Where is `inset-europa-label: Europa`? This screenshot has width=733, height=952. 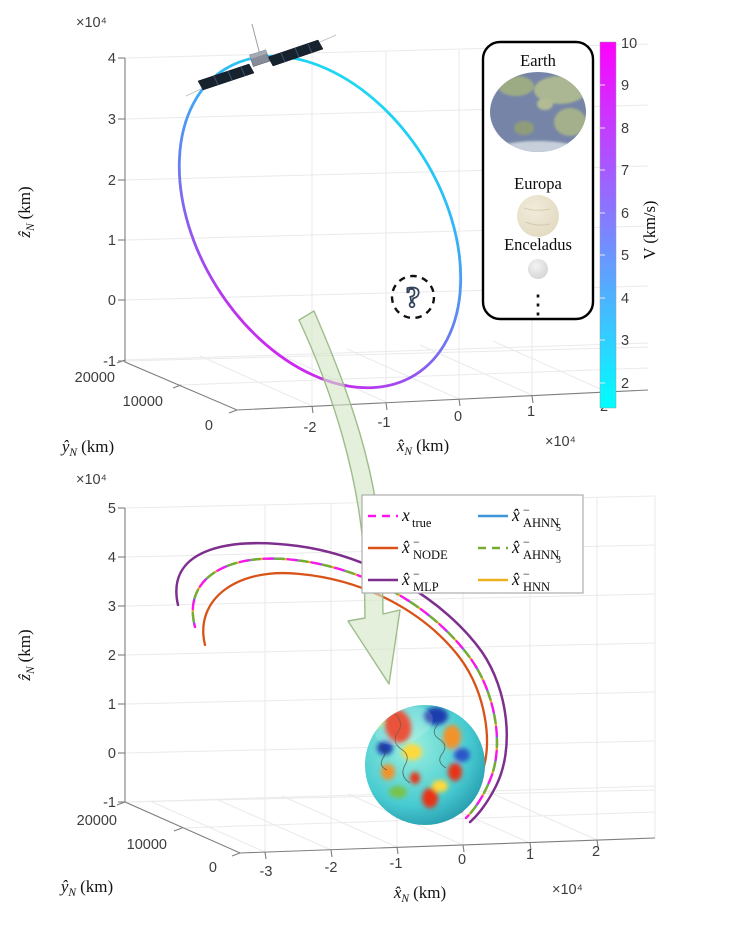 inset-europa-label: Europa is located at coordinates (538, 183).